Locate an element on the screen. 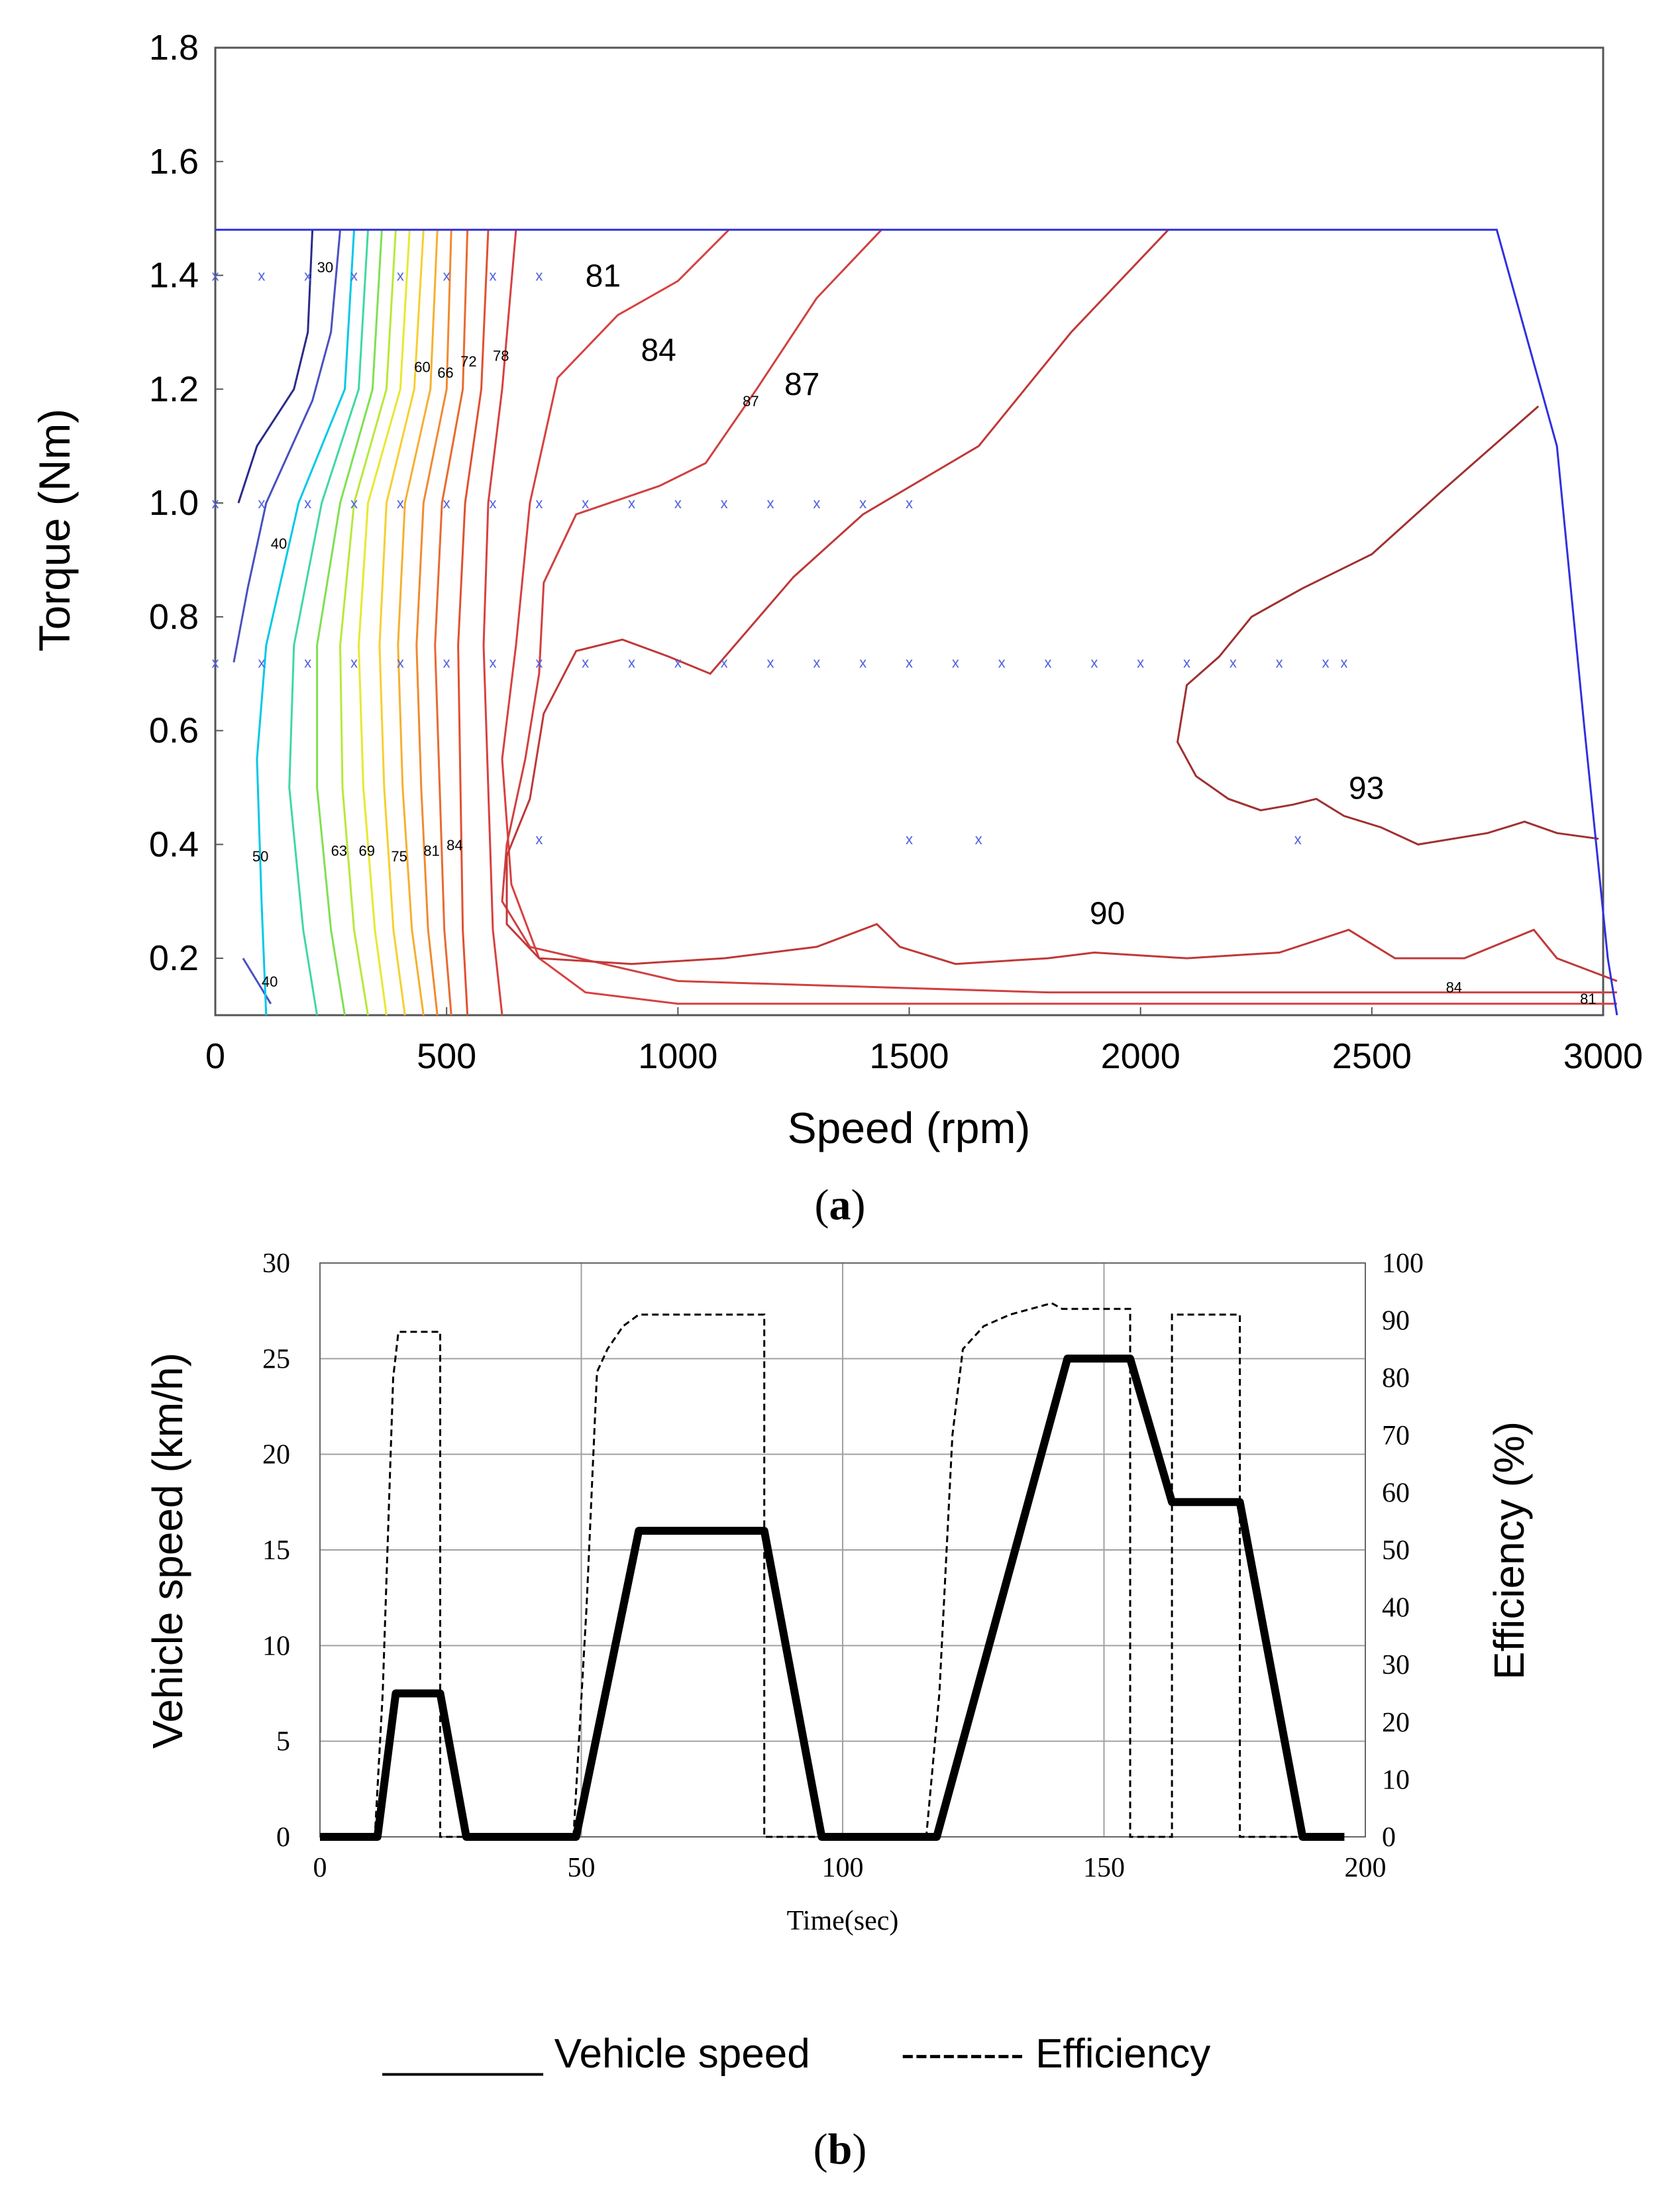 The image size is (1680, 2198). panel-a-label: (a) is located at coordinates (840, 1205).